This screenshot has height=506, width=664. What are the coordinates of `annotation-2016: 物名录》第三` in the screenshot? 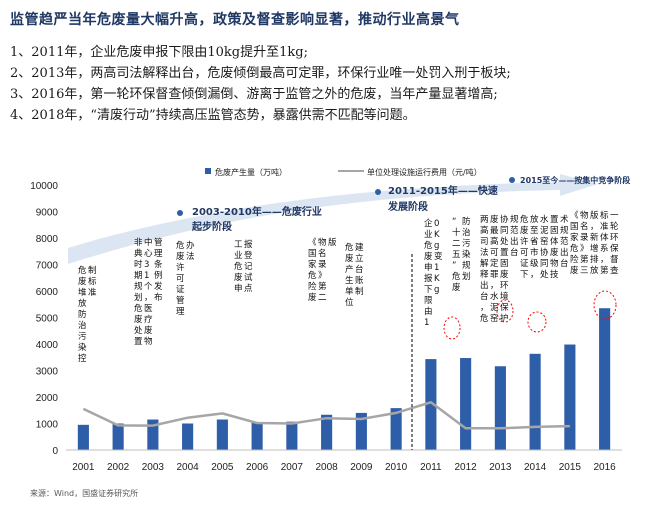 It's located at (584, 243).